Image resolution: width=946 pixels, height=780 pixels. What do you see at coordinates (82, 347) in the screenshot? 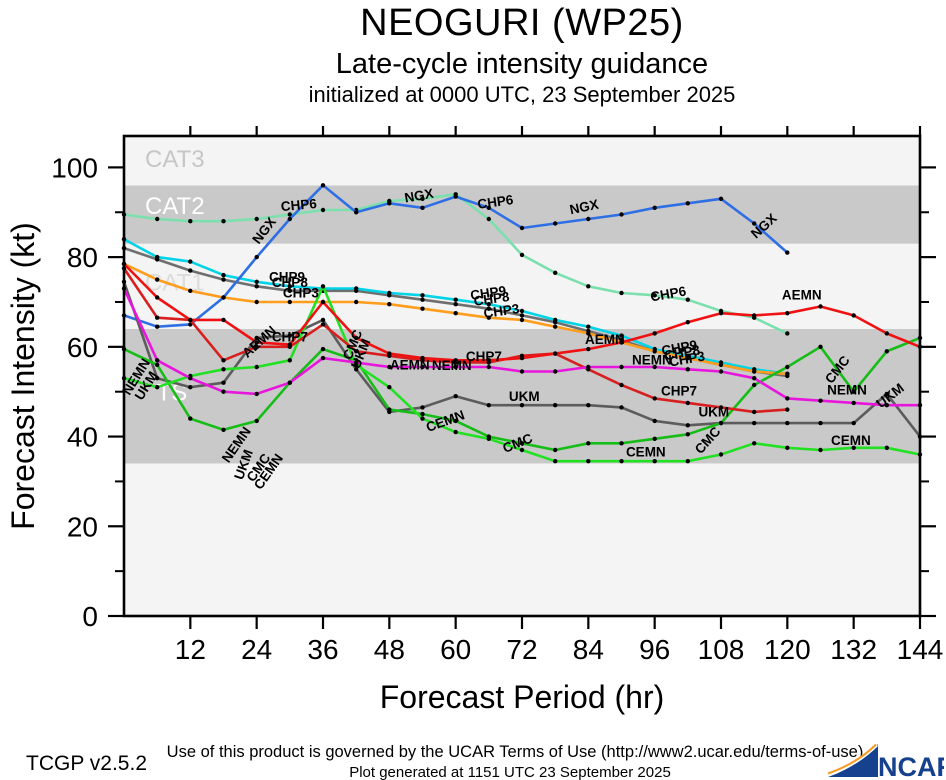
I see `y-tick-label: 60` at bounding box center [82, 347].